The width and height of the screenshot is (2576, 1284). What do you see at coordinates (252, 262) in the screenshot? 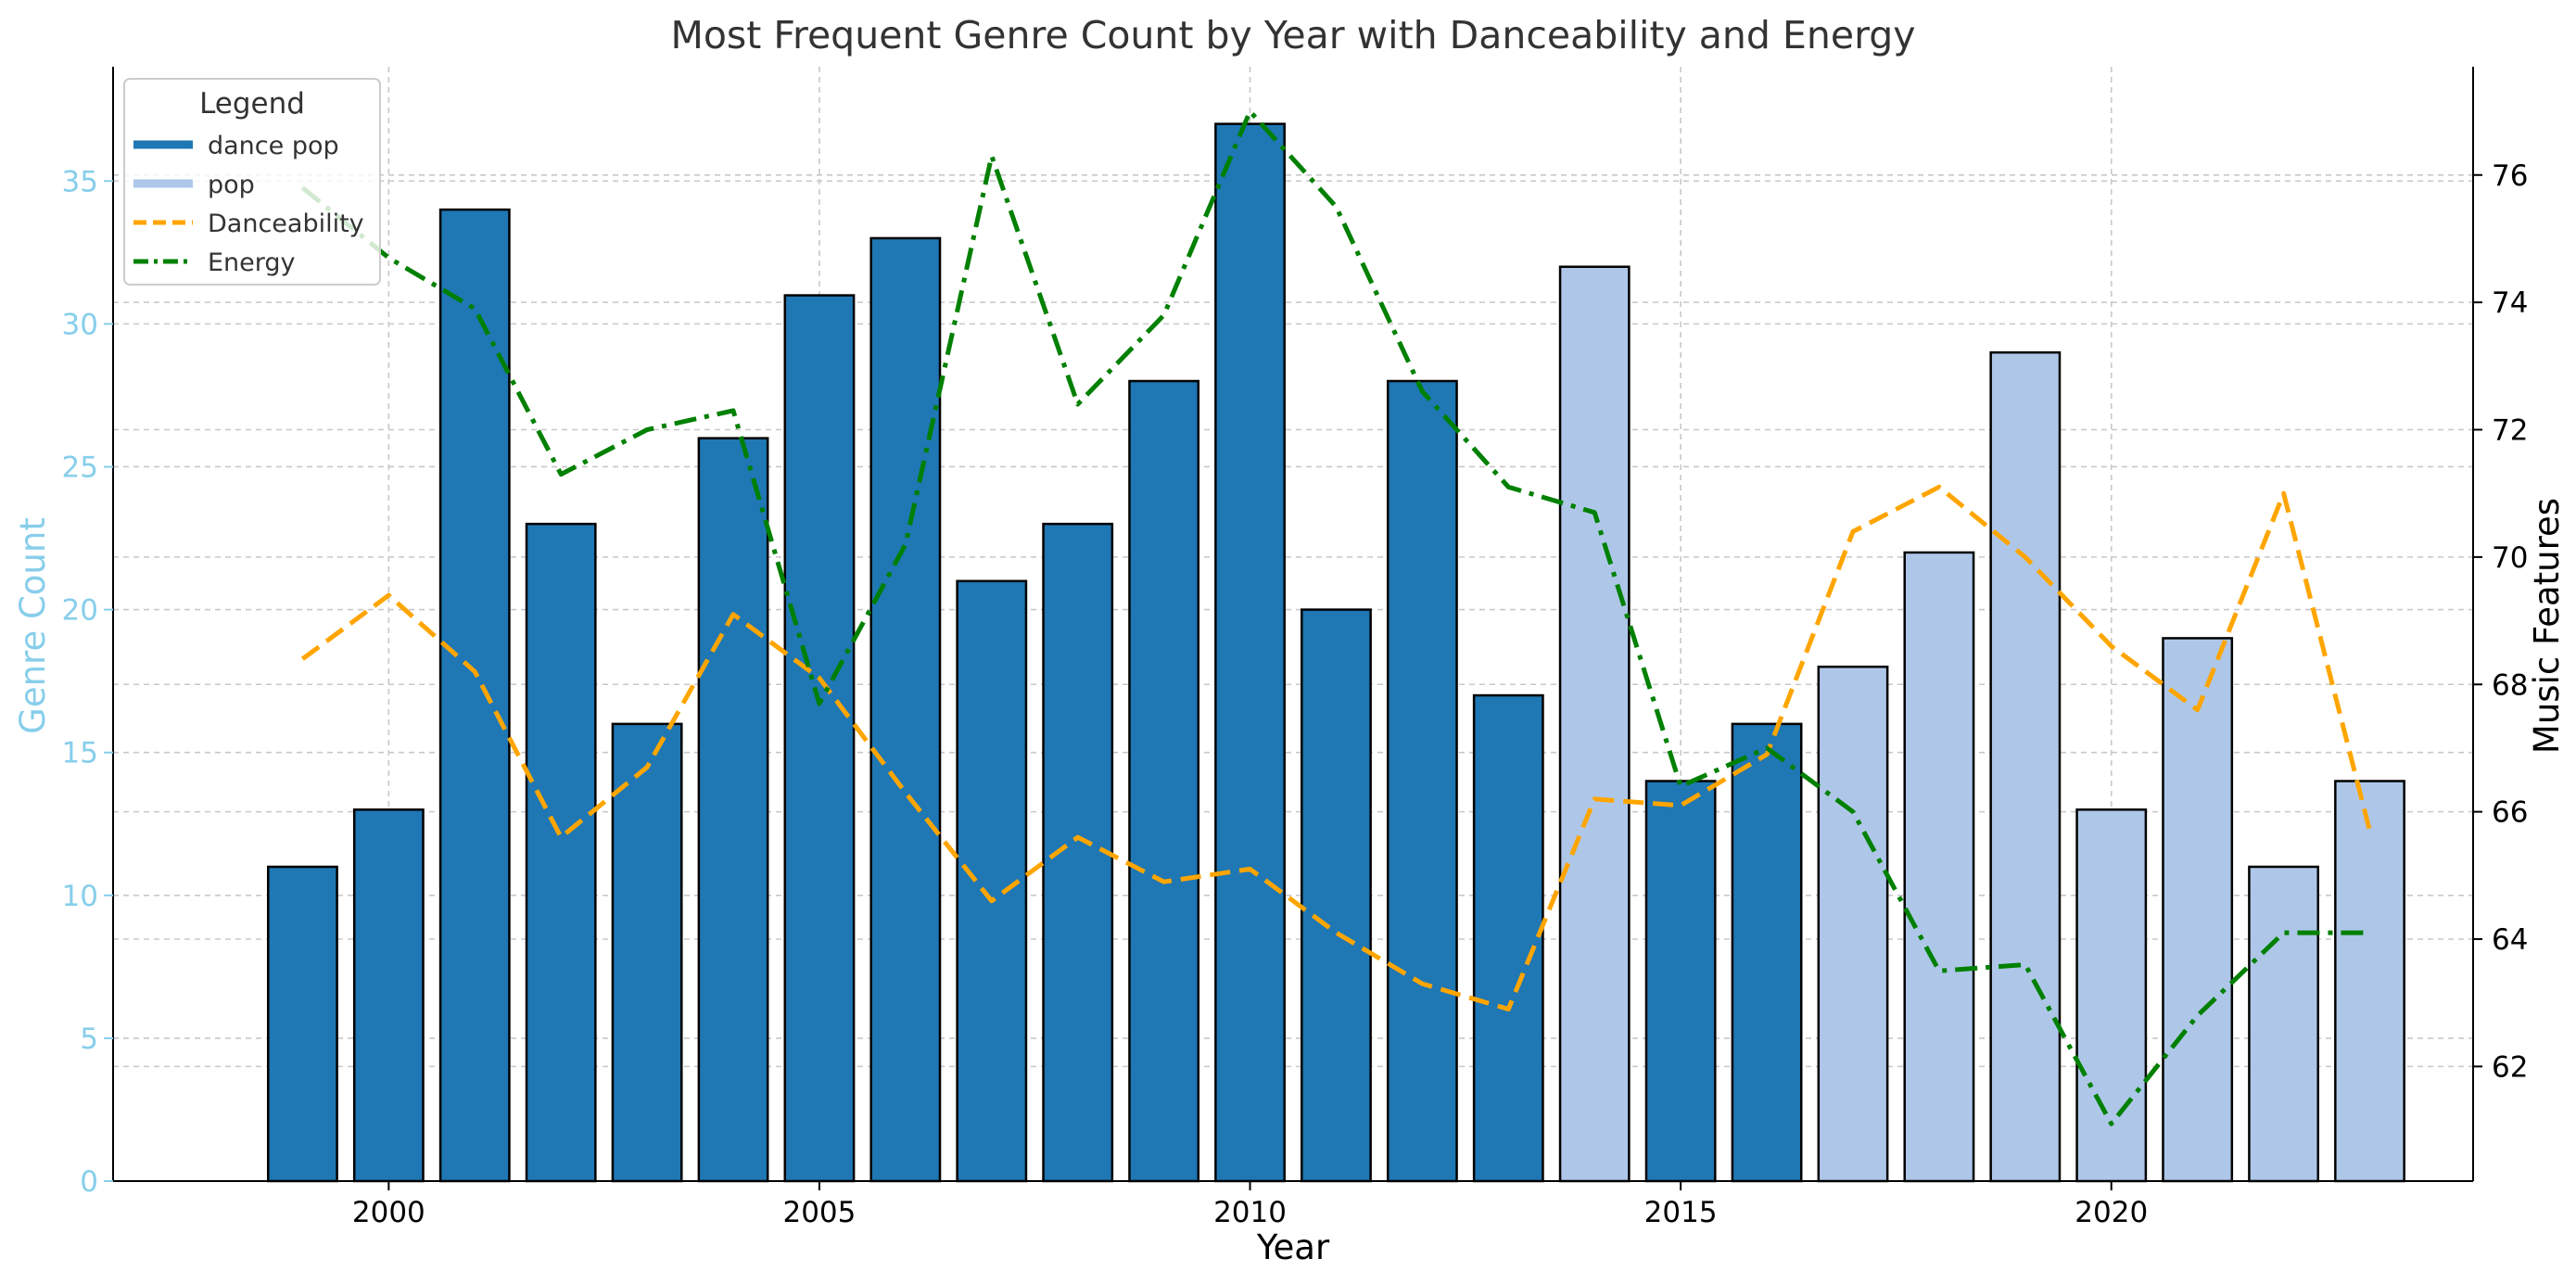
I see `legend-label: Energy` at bounding box center [252, 262].